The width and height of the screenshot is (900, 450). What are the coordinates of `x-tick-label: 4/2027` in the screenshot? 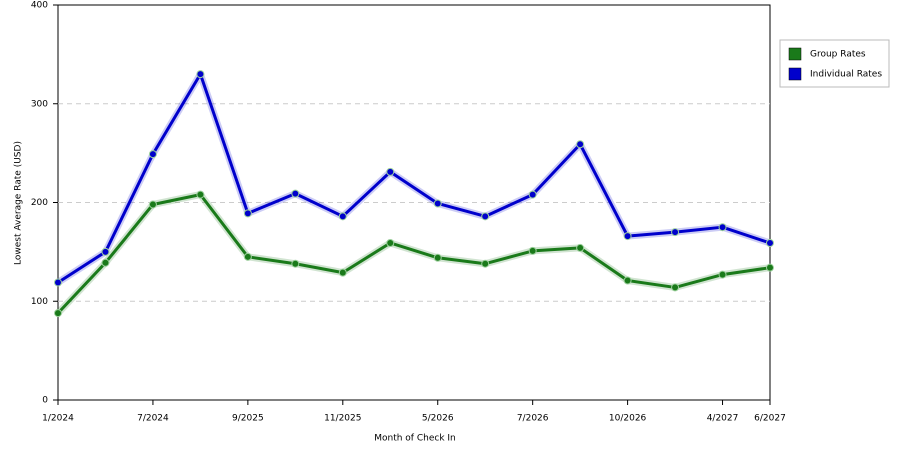 It's located at (723, 419).